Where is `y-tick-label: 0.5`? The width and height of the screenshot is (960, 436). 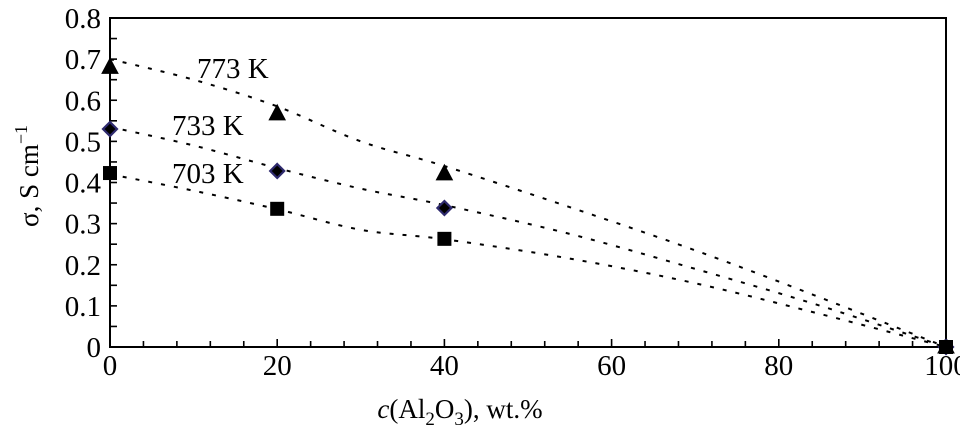
y-tick-label: 0.5 is located at coordinates (83, 142).